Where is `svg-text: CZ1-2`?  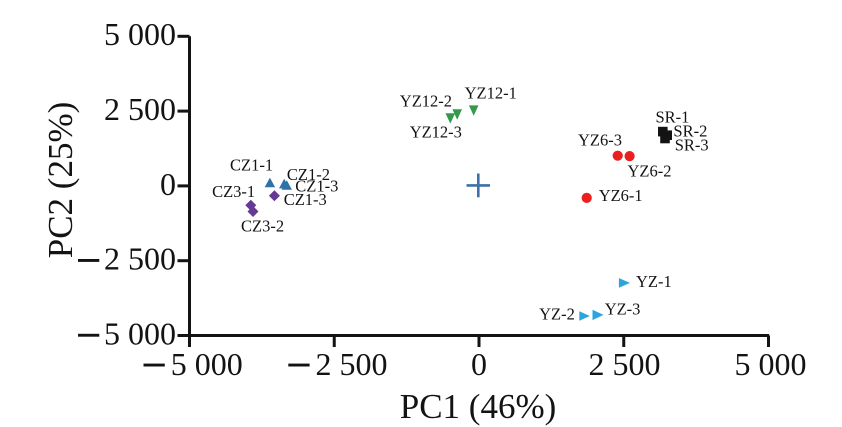
svg-text: CZ1-2 is located at coordinates (308, 174).